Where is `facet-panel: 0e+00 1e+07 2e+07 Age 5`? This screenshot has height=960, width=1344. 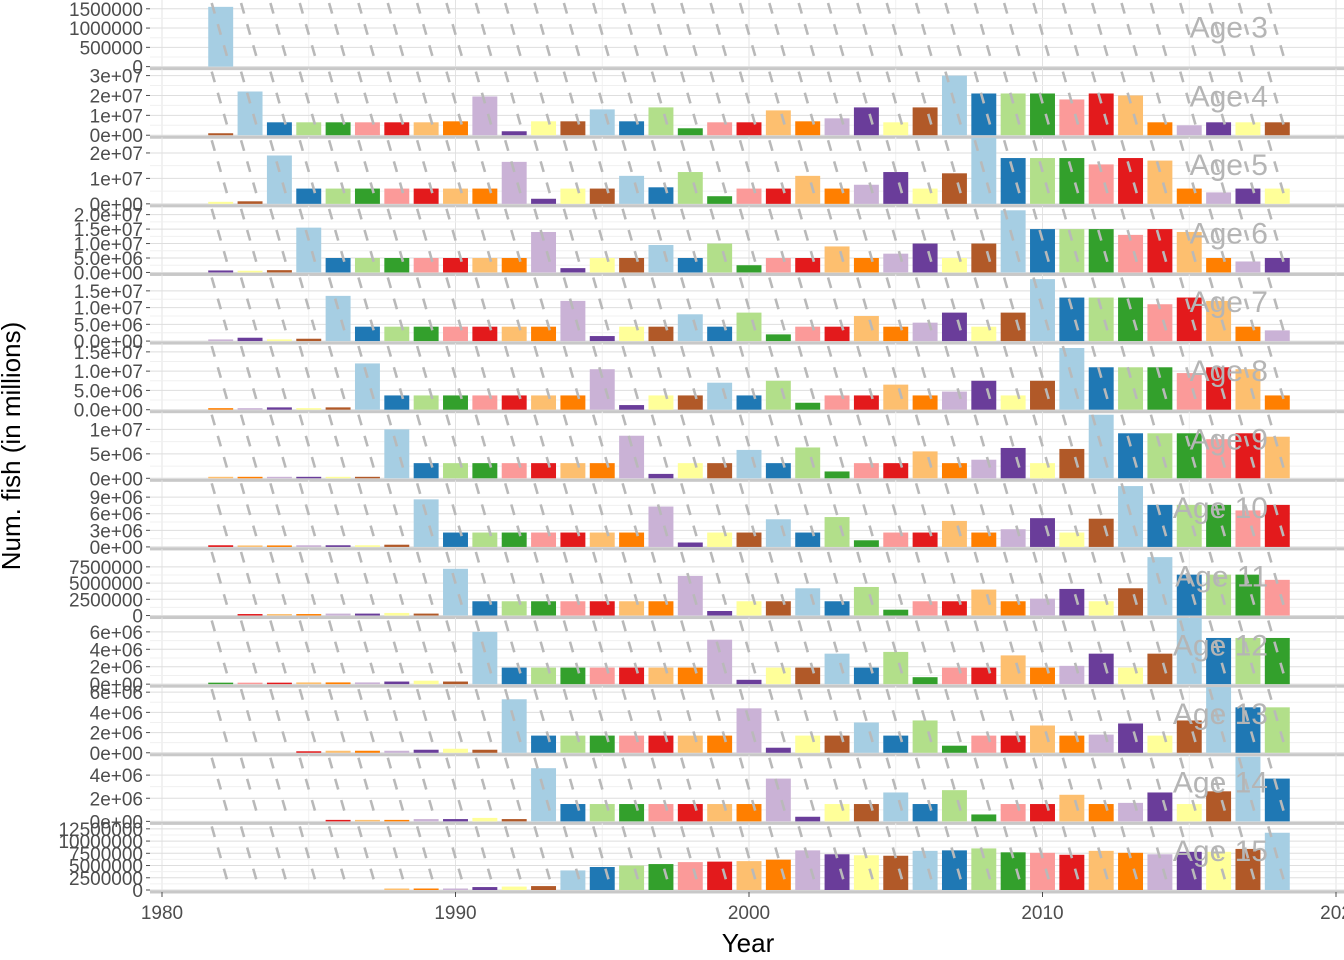
facet-panel: 0e+00 1e+07 2e+07 Age 5 is located at coordinates (717, 176).